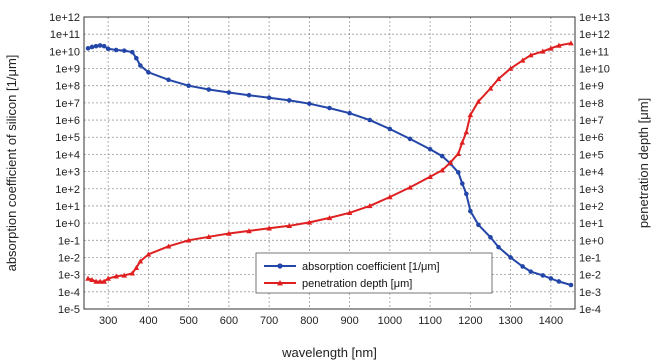 This screenshot has width=659, height=364. I want to click on right-y-tick-label: 1e+9, so click(591, 87).